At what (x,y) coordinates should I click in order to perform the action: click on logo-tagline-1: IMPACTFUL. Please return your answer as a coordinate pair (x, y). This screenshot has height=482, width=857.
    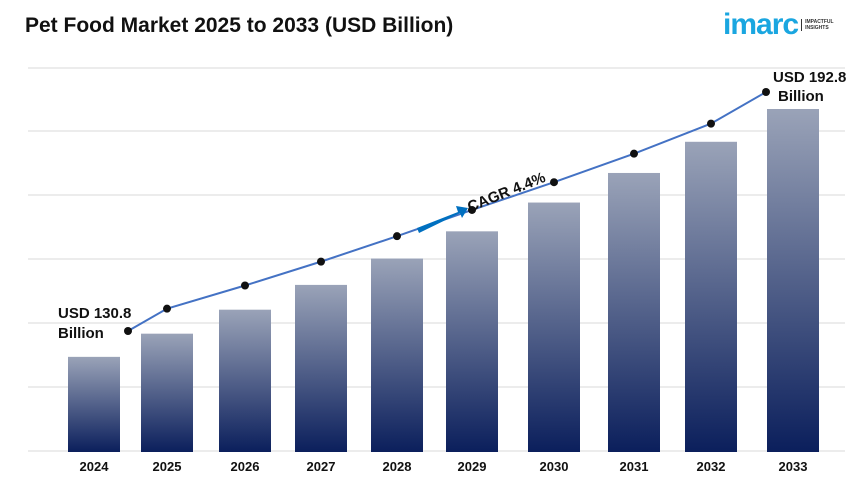
    Looking at the image, I should click on (819, 22).